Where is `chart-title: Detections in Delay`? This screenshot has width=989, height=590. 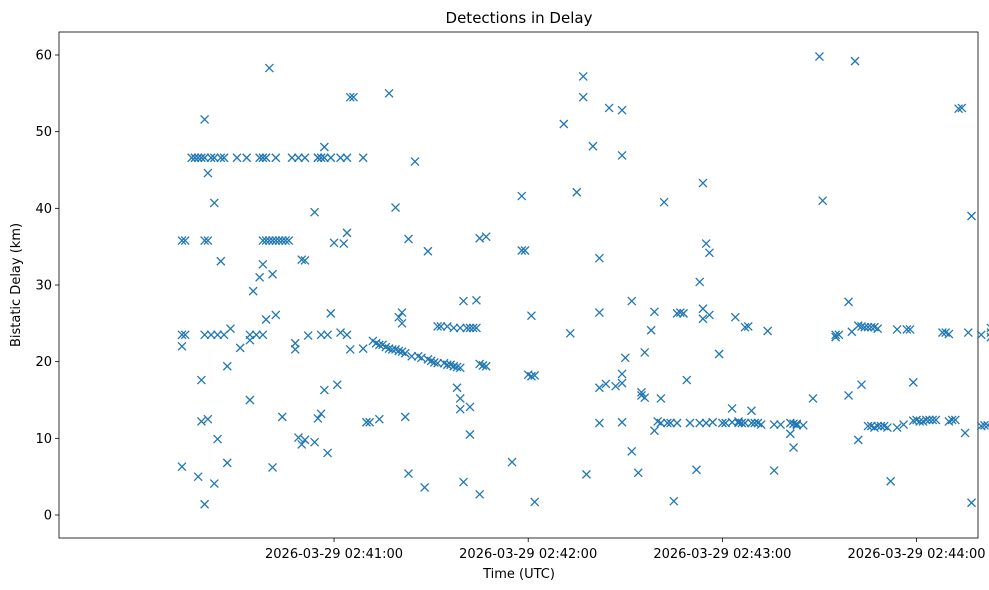 chart-title: Detections in Delay is located at coordinates (519, 18).